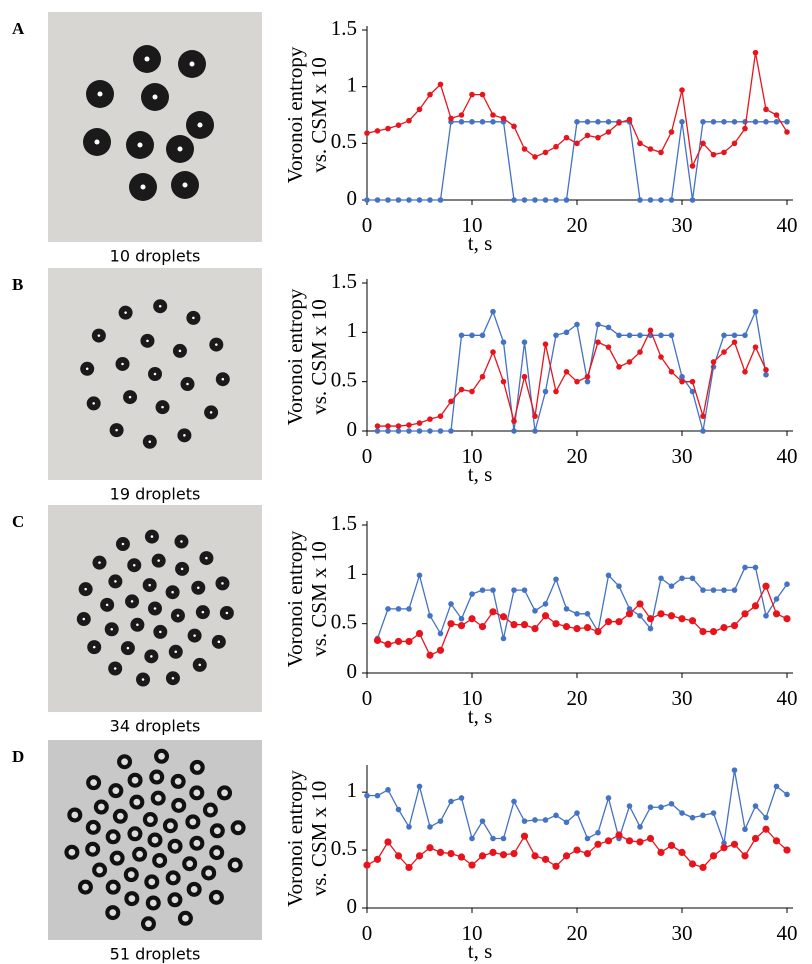  I want to click on x-tick-label: 30, so click(682, 933).